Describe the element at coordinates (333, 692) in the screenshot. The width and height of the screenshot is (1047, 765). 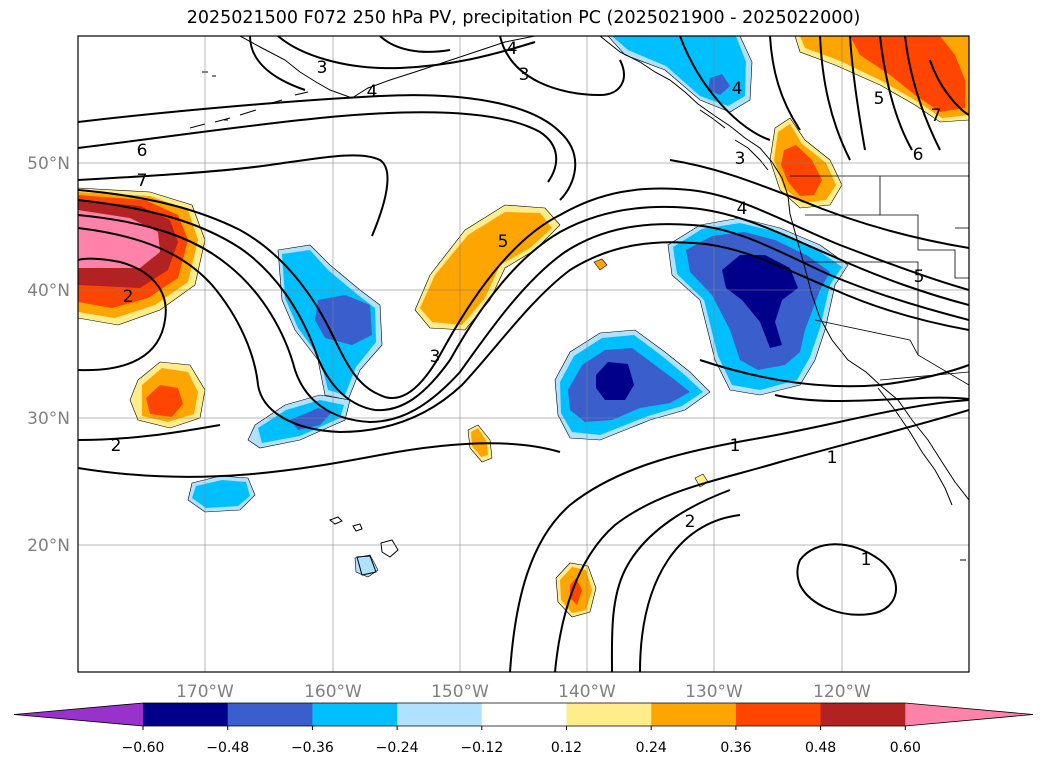
I see `lon-tick-label: 160°W` at that location.